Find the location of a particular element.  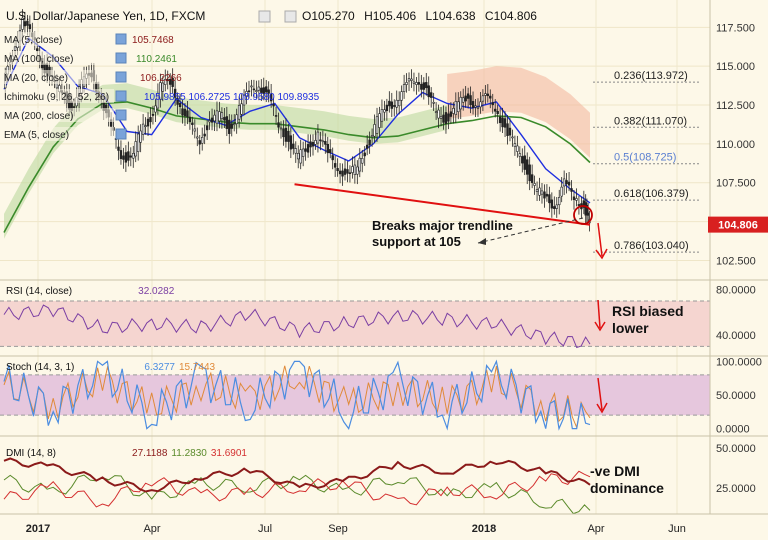

trendline-note-line2: support at 105 is located at coordinates (416, 241).